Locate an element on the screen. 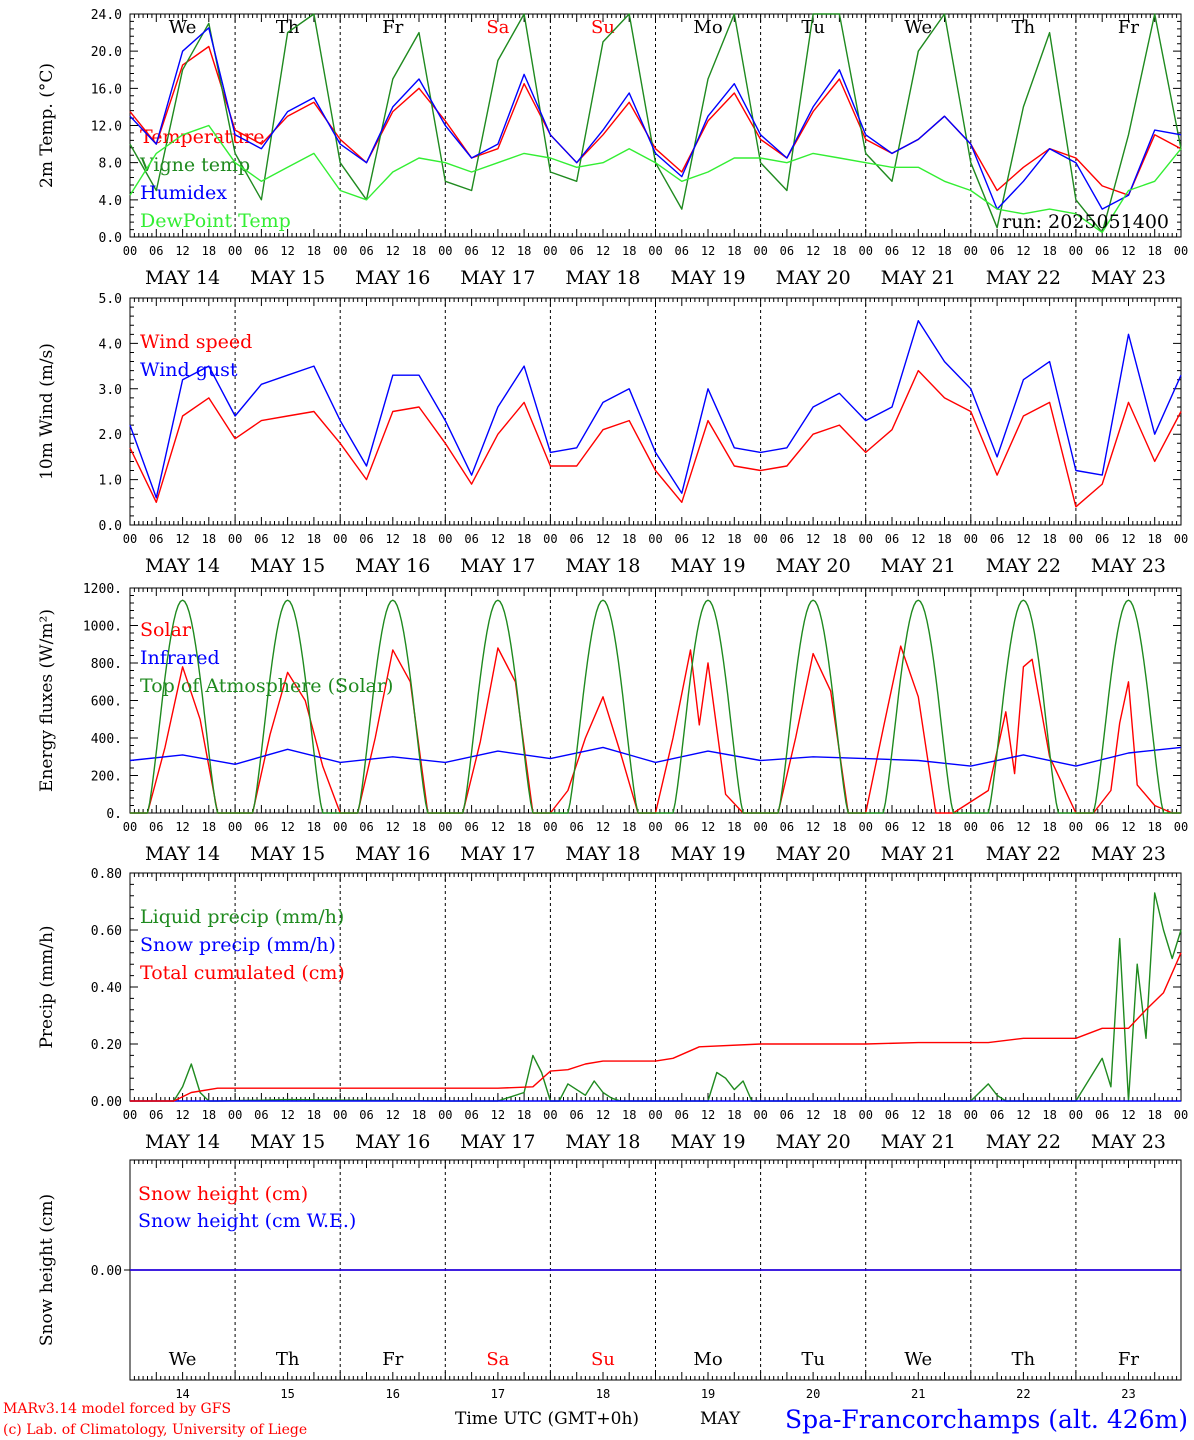 Image resolution: width=1194 pixels, height=1440 pixels. weekday-label: Fr is located at coordinates (1128, 1359).